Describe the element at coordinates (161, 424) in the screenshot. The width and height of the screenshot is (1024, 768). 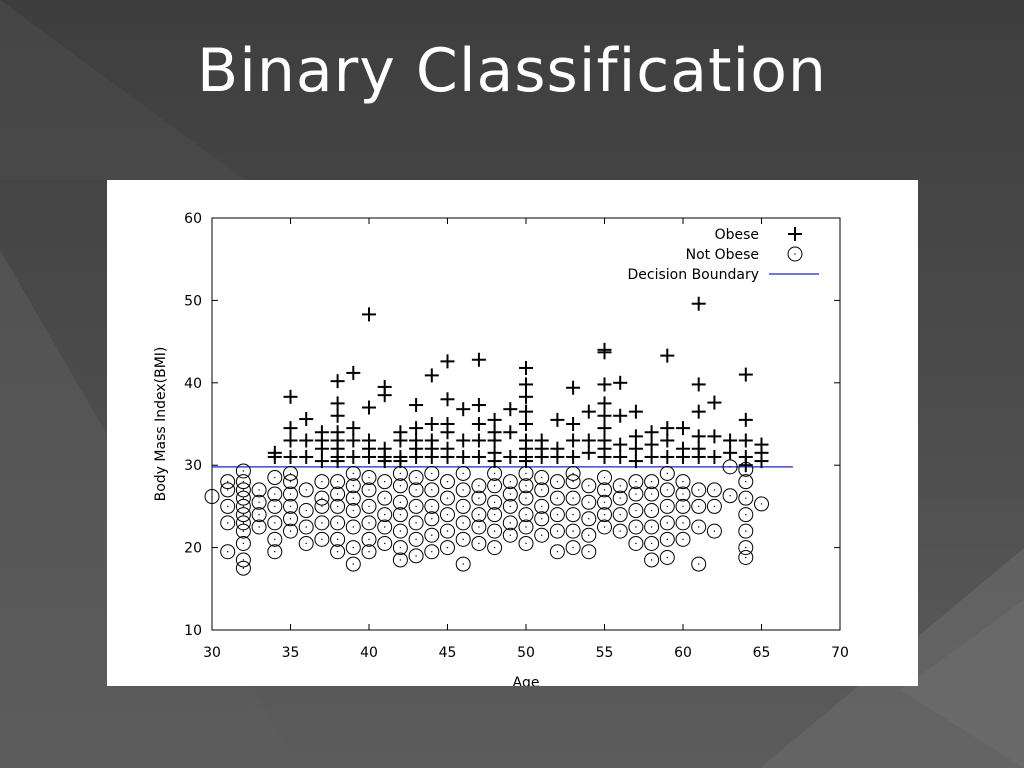
I see `y-axis-label: Body Mass Index(BMI)` at that location.